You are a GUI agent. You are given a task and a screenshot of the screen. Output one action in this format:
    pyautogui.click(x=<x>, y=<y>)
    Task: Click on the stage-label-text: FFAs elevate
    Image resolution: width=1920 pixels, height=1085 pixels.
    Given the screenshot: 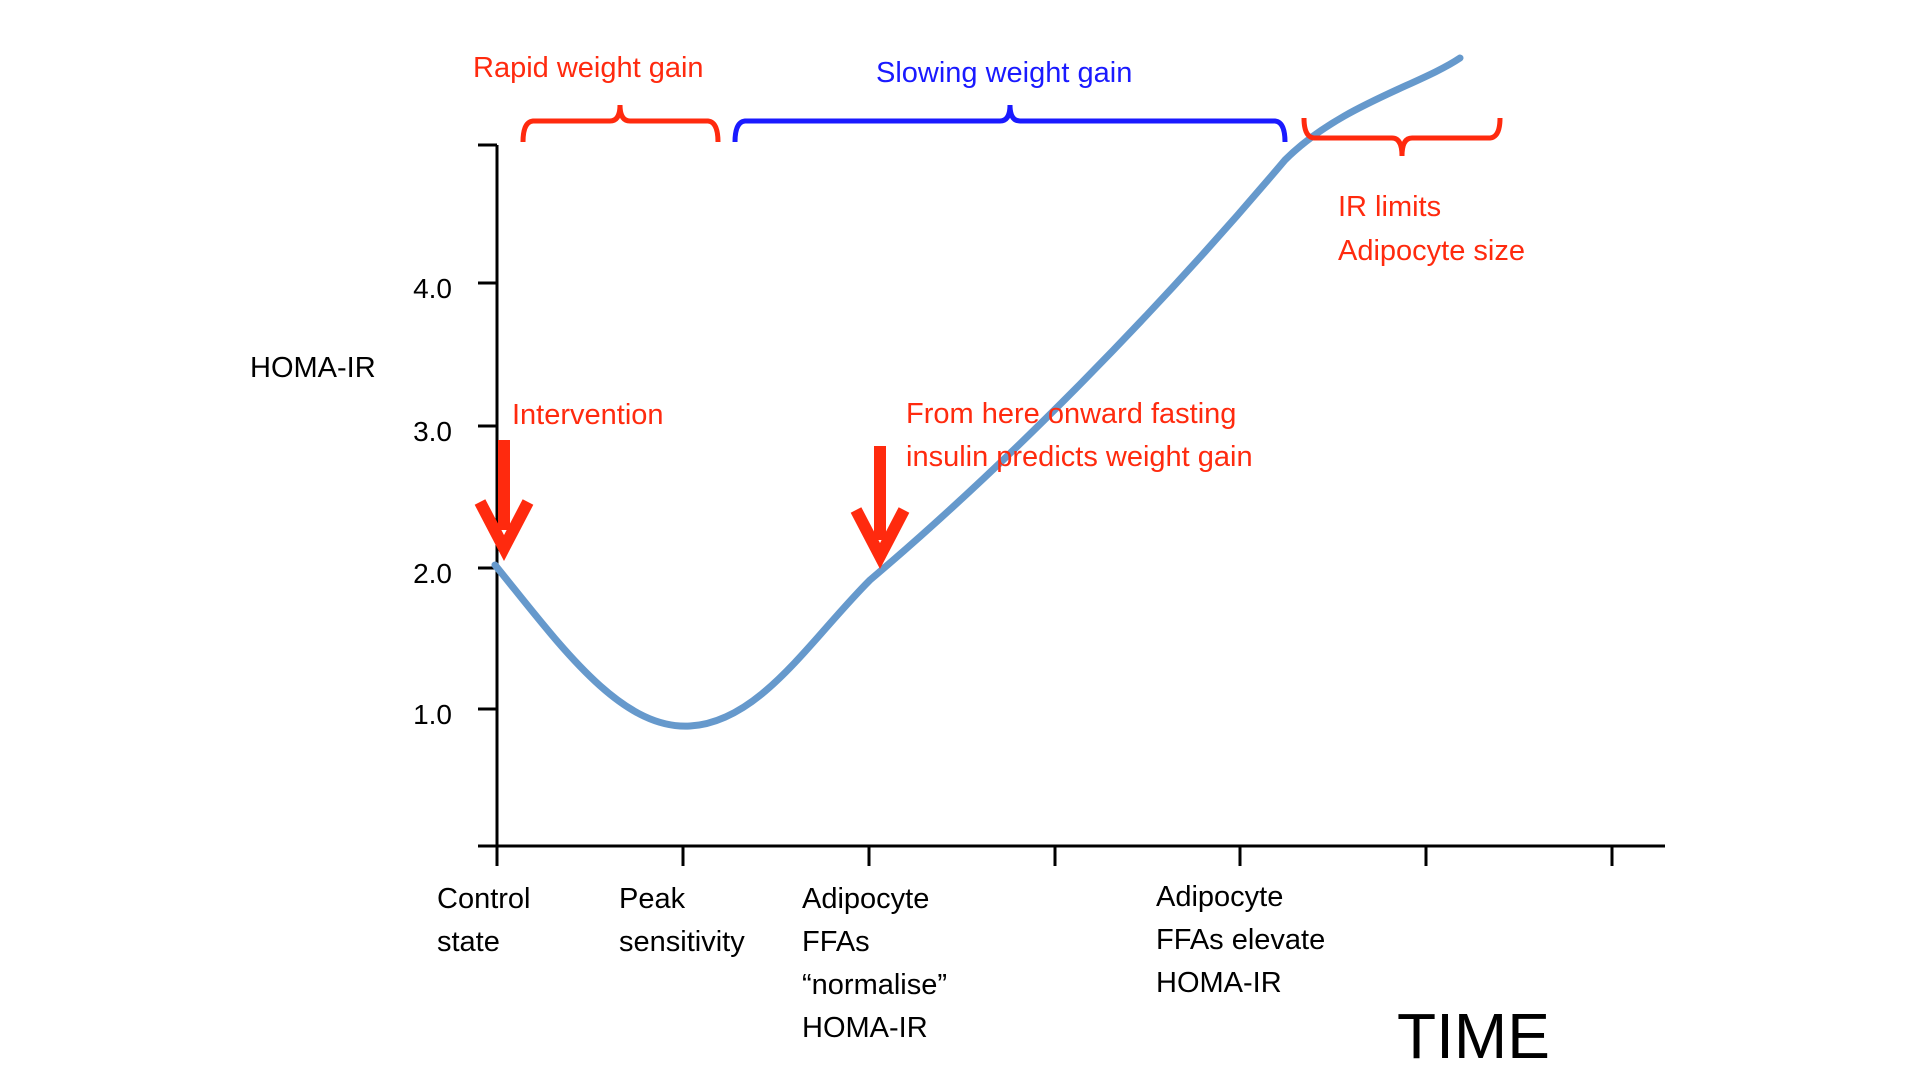 What is the action you would take?
    pyautogui.click(x=1240, y=940)
    